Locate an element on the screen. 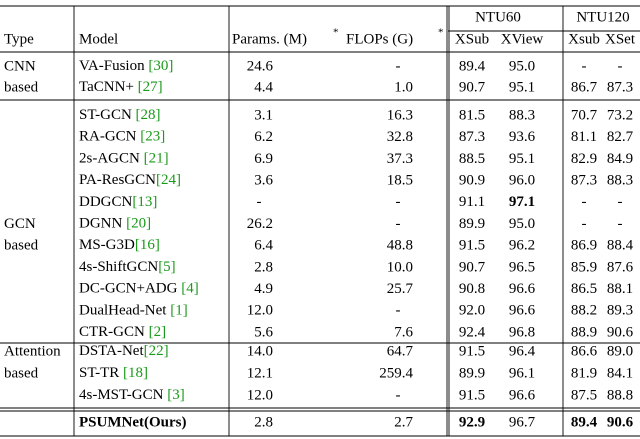 This screenshot has height=439, width=640. citation: [18] is located at coordinates (135, 373).